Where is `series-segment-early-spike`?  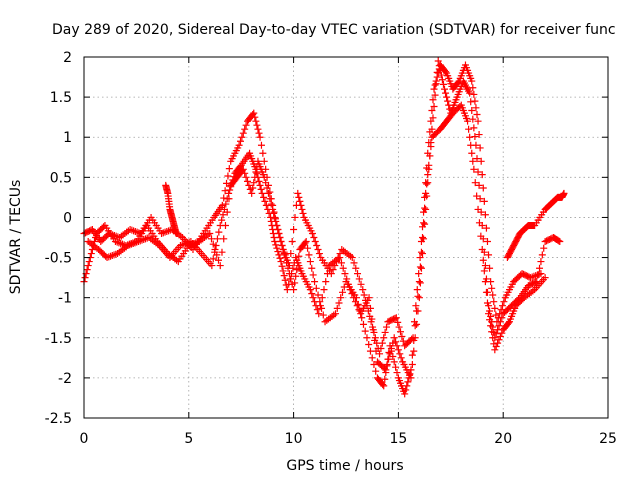
series-segment-early-spike is located at coordinates (171, 209).